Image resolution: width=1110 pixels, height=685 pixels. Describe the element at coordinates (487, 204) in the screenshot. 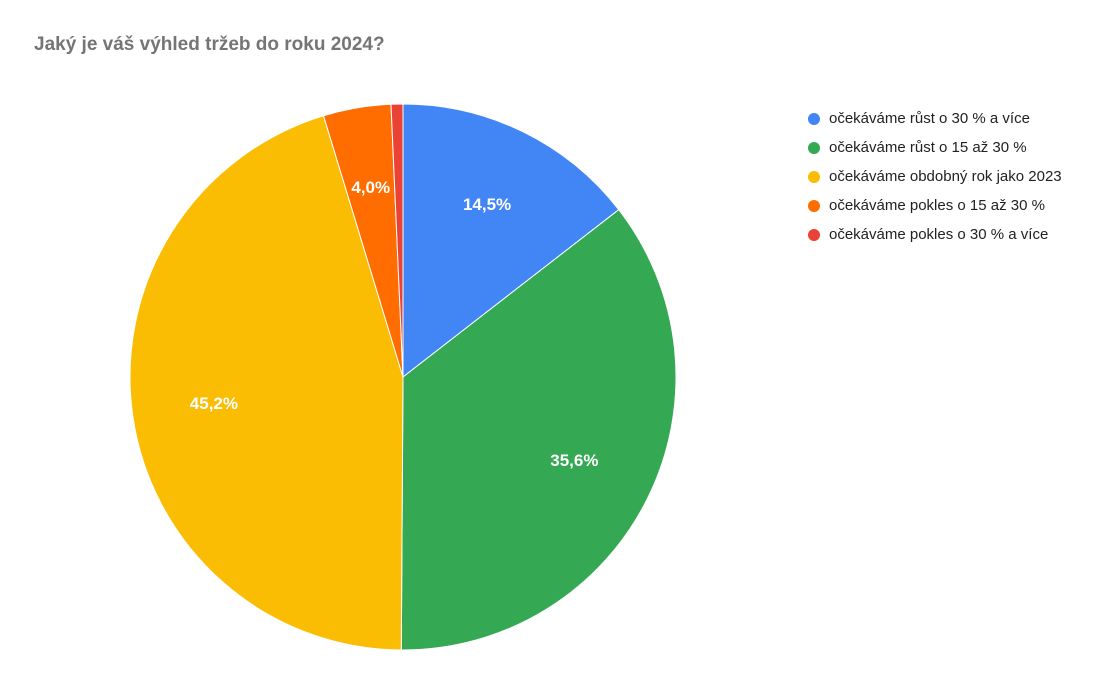

I see `pie-slice-label: 14,5%` at that location.